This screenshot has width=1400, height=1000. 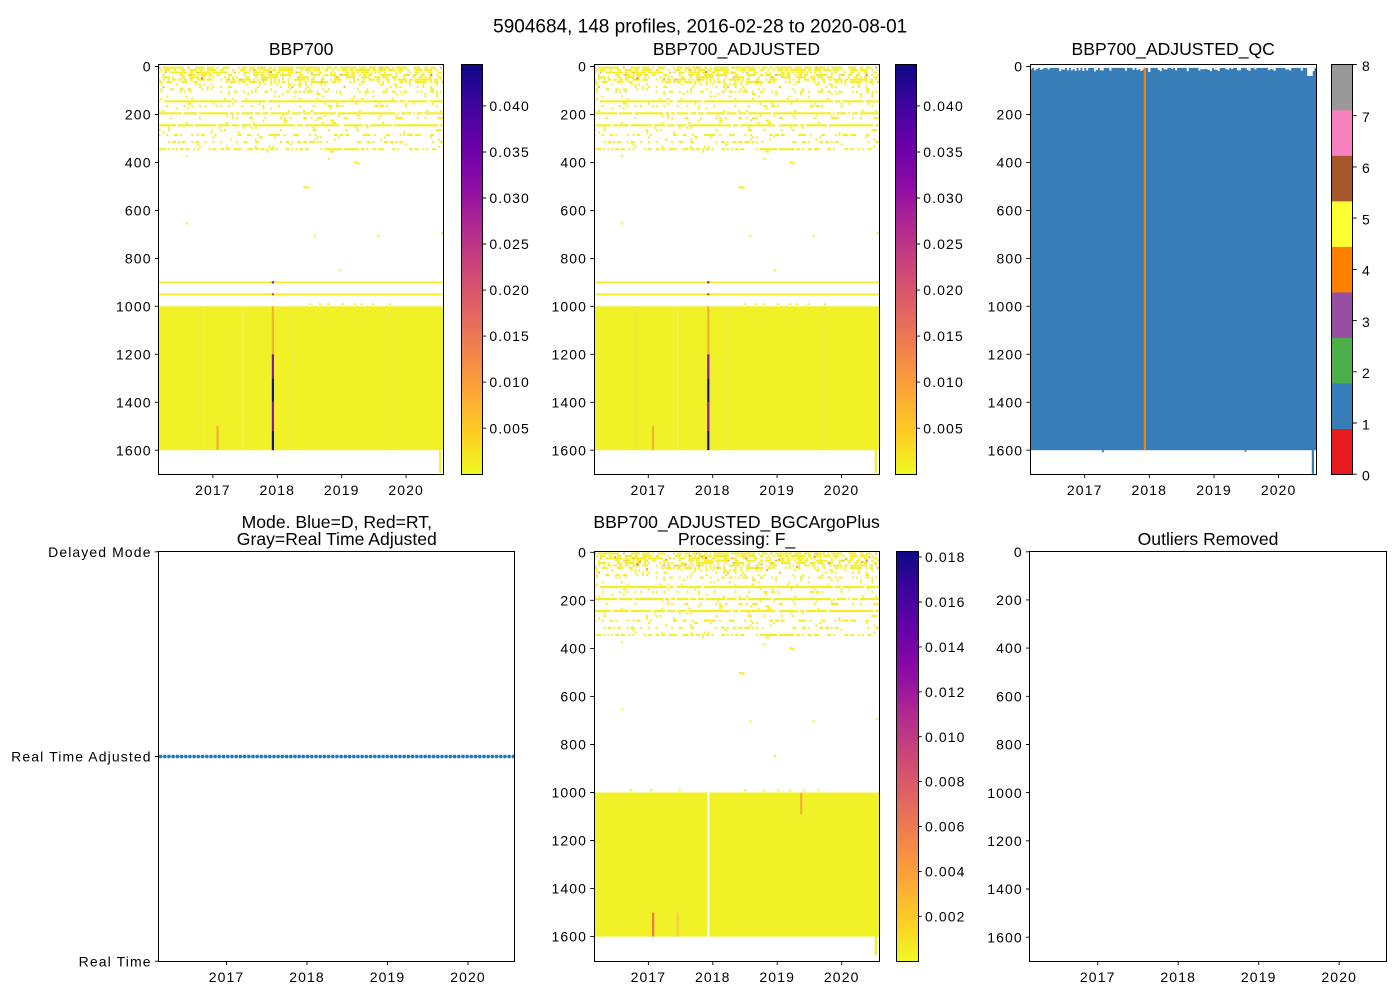 I want to click on svg-text: BBP700_ADJUSTED_BGCArgoPlus, so click(x=736, y=522).